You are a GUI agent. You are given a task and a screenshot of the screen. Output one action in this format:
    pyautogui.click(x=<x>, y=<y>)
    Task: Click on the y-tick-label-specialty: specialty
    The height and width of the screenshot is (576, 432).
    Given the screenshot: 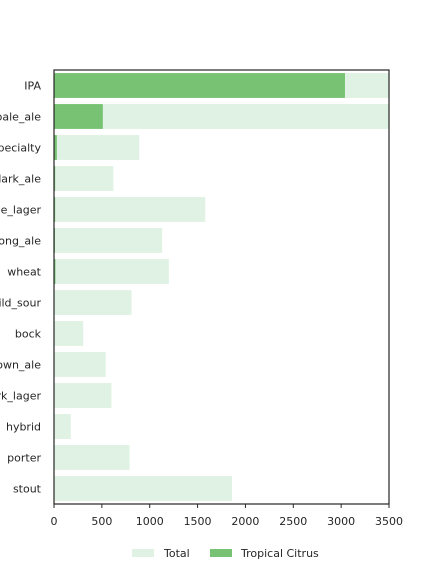 What is the action you would take?
    pyautogui.click(x=20, y=148)
    